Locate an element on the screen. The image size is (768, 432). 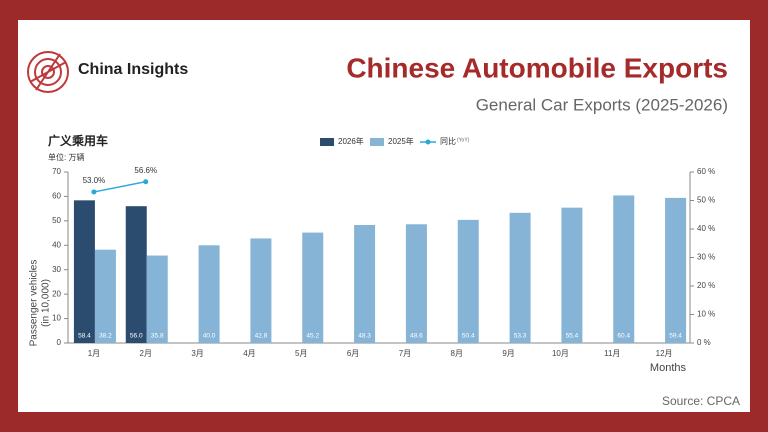
bar-value-label: 50.4 is located at coordinates (468, 336).